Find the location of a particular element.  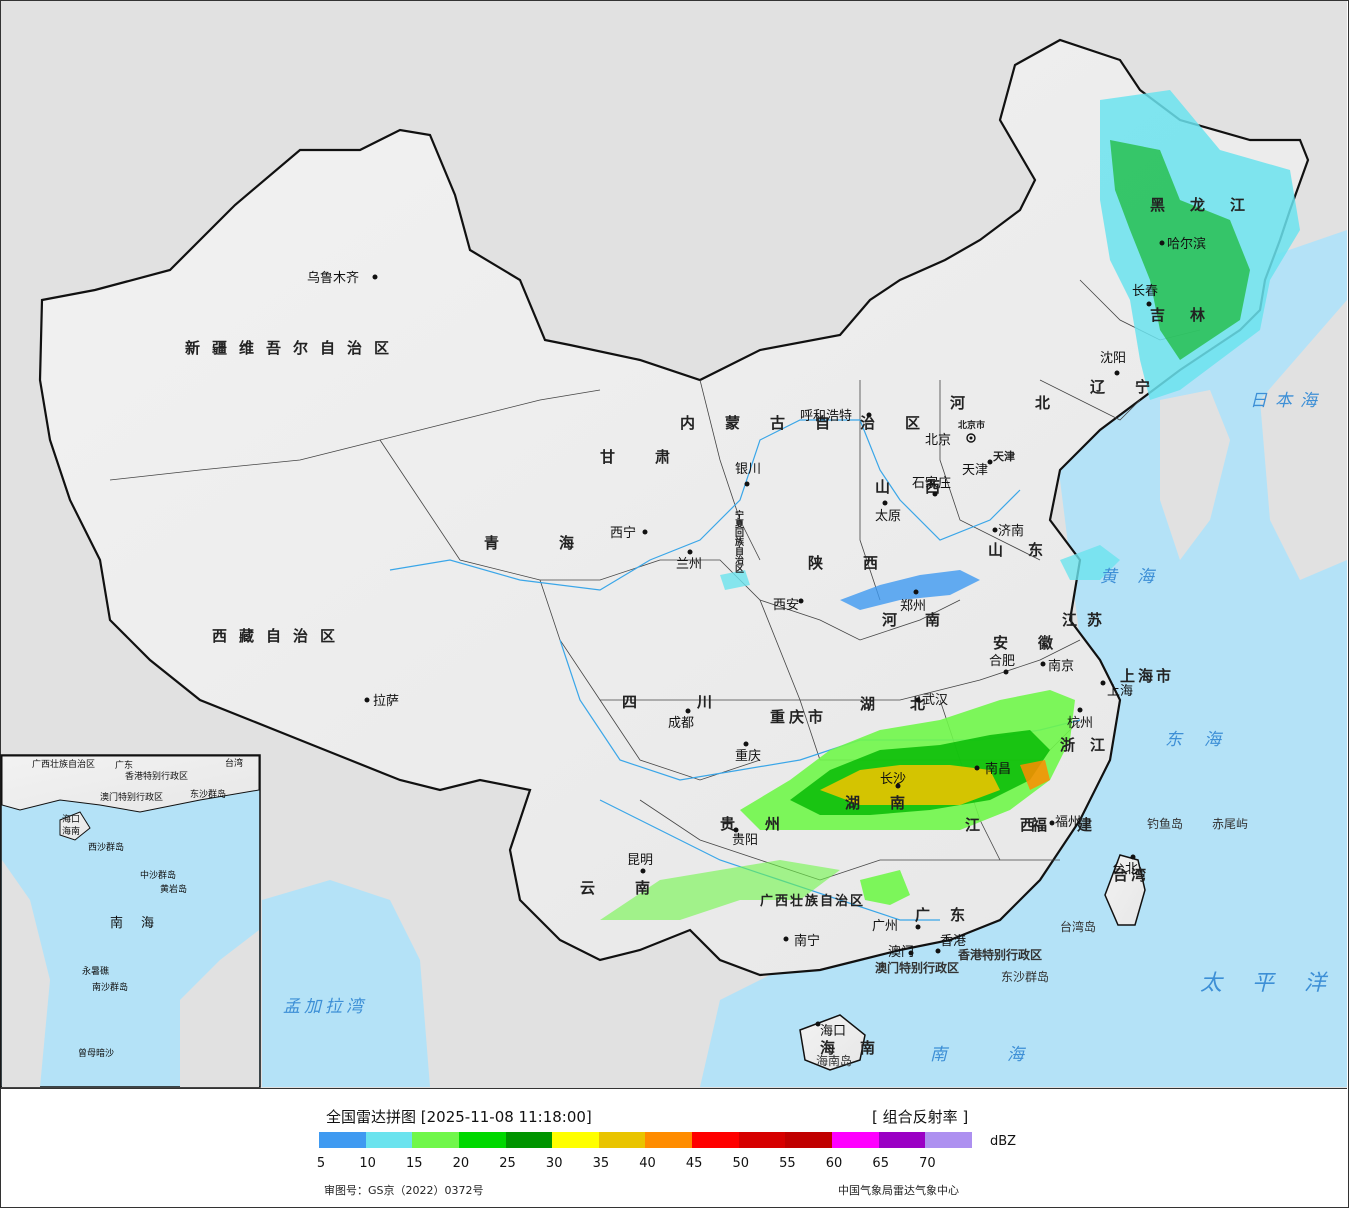

island-labels: 钓鱼岛 赤尾屿 台湾岛 东沙群岛 海南岛 香港特别行政区 澳门特别行政区 is located at coordinates (1032, 942).